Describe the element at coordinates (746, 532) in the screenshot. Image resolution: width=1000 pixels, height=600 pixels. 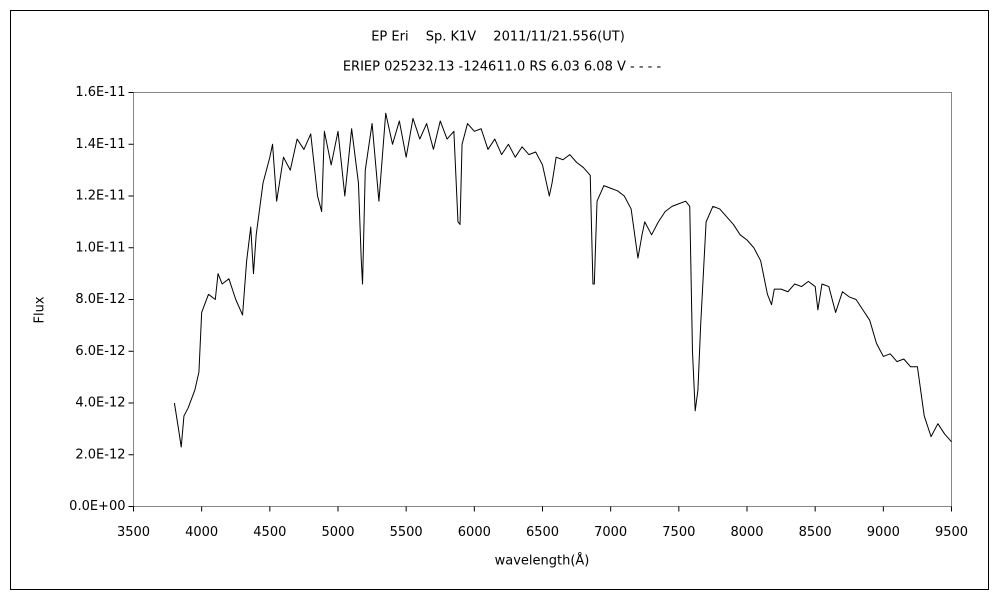
I see `x-tick-label: 8000` at that location.